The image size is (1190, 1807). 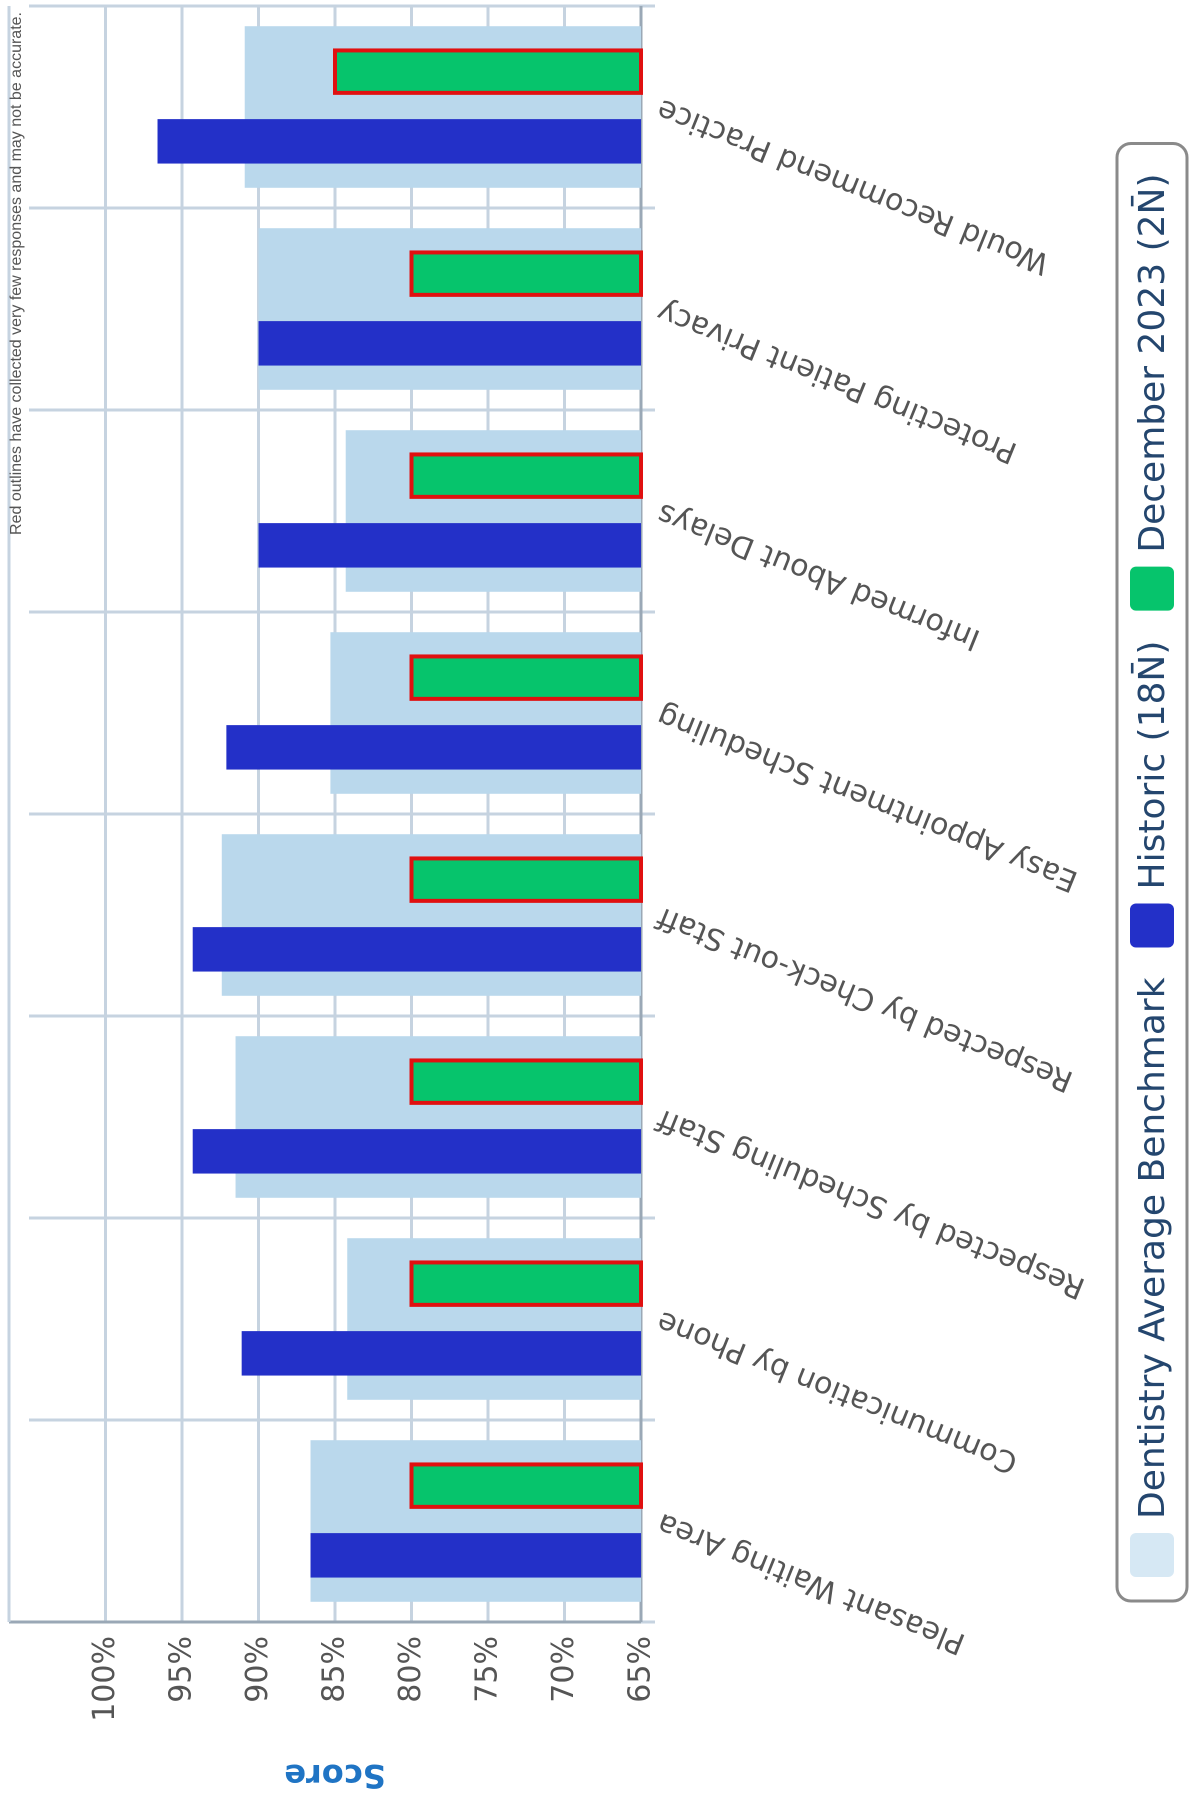 I want to click on x-tick-label: Communication by Phone, so click(x=837, y=1392).